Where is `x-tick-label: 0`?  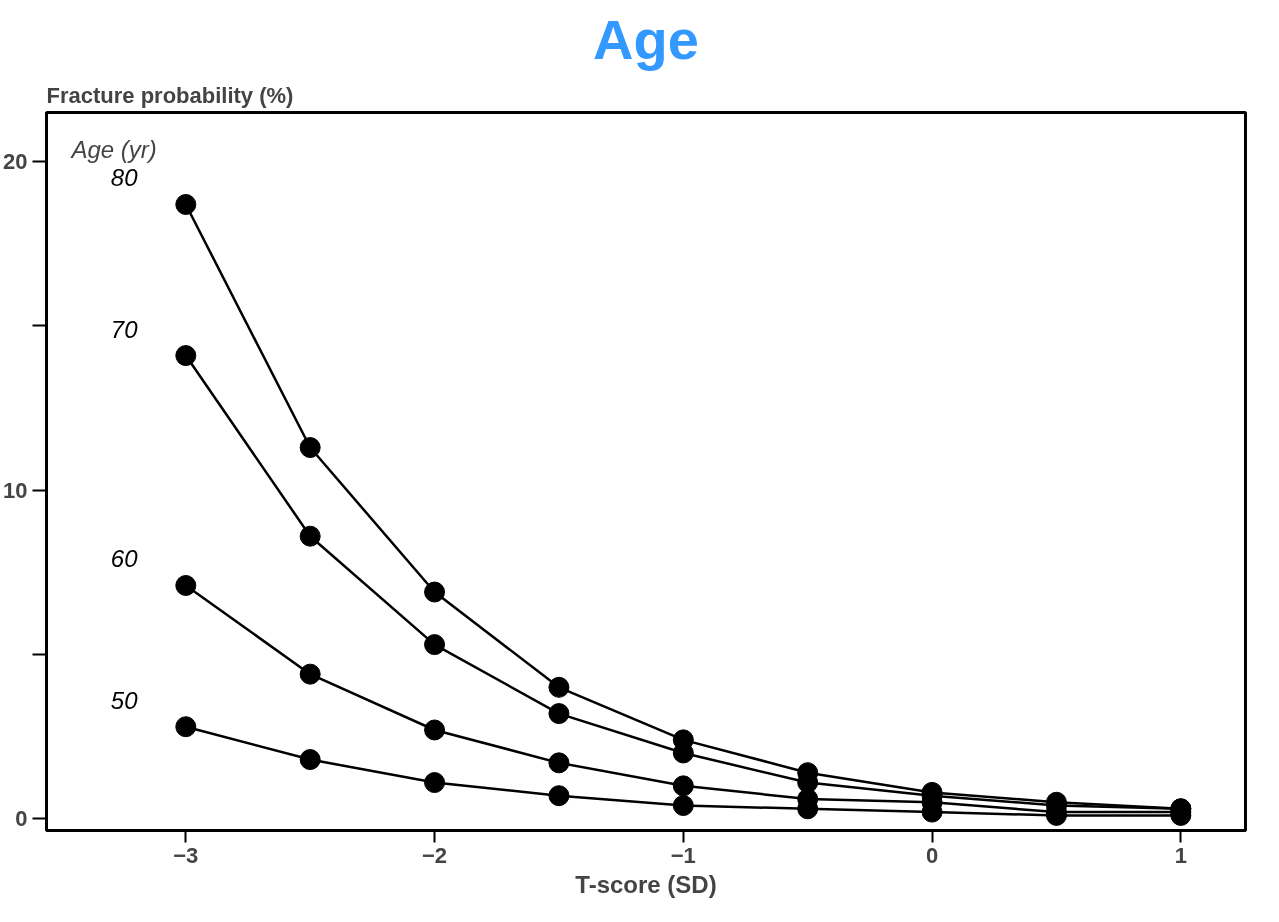 x-tick-label: 0 is located at coordinates (932, 855).